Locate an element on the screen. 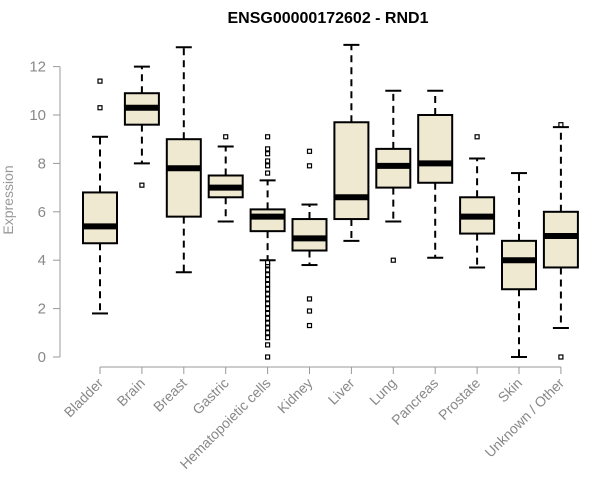 Image resolution: width=600 pixels, height=500 pixels. x-tick-label: Pancreas is located at coordinates (414, 401).